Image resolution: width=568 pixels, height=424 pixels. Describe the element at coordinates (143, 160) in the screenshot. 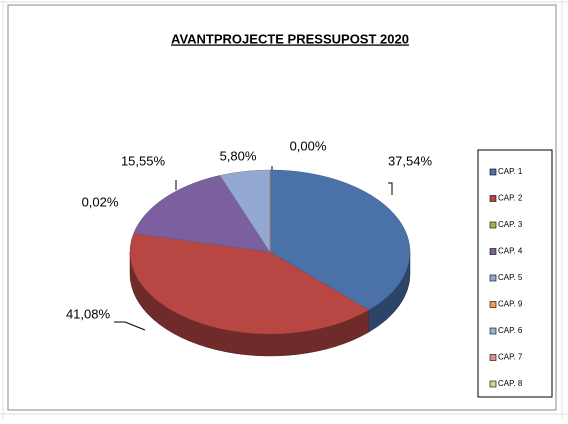

I see `data-label: 15,55%` at that location.